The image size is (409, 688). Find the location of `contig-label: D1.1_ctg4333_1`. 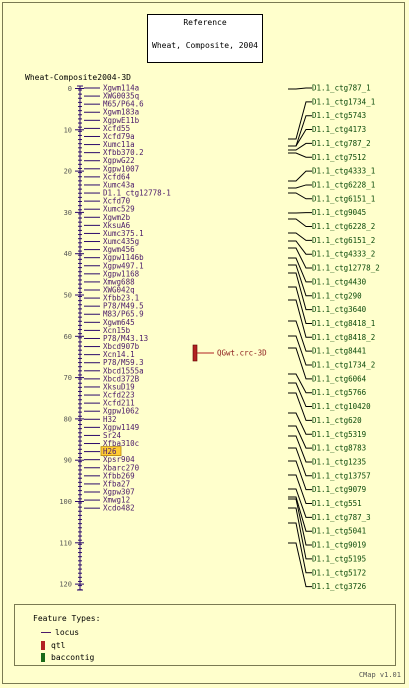

contig-label: D1.1_ctg4333_1 is located at coordinates (343, 171).